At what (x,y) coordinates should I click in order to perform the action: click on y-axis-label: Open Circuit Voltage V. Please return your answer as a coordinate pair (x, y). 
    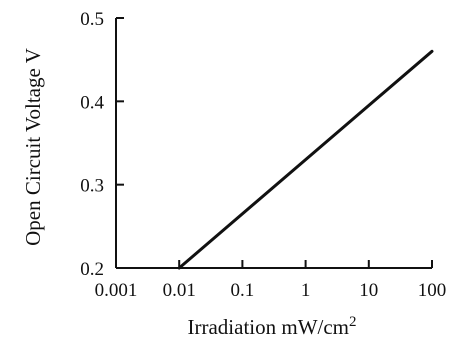
    Looking at the image, I should click on (33, 147).